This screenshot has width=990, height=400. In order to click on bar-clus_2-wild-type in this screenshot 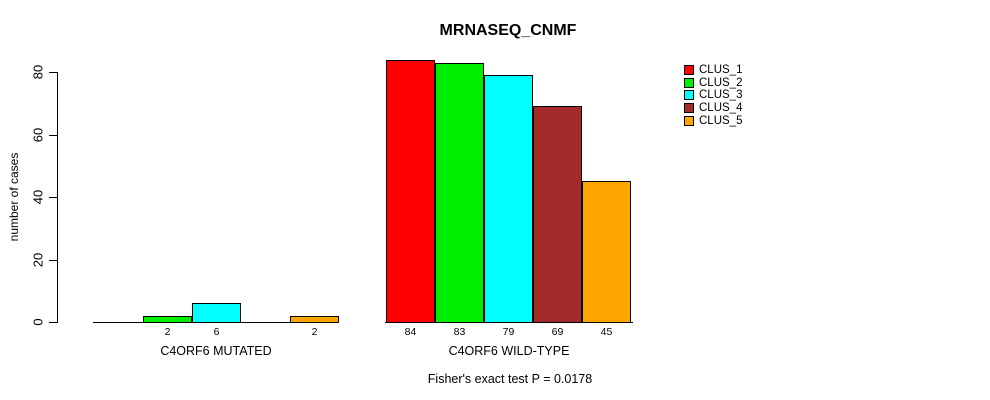, I will do `click(459, 192)`.